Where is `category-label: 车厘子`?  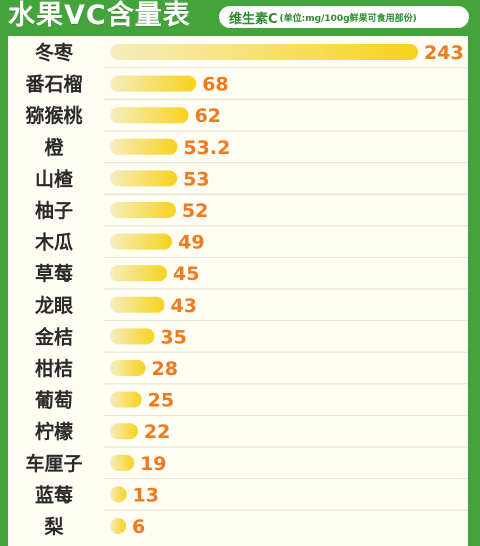 category-label: 车厘子 is located at coordinates (53, 463).